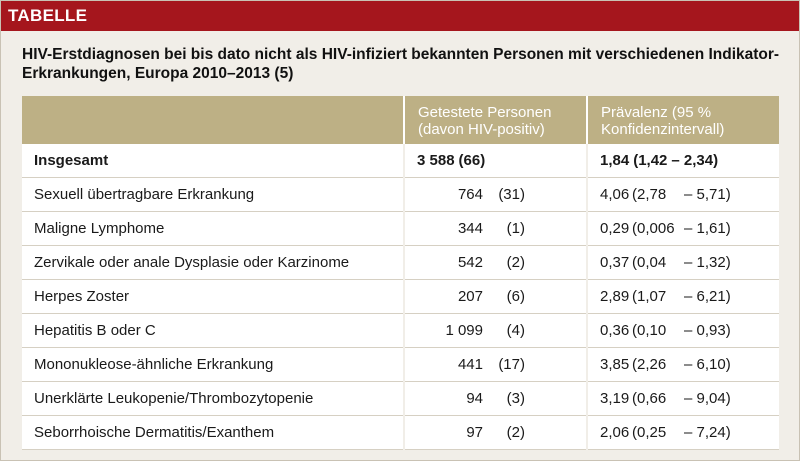 Image resolution: width=800 pixels, height=461 pixels. Describe the element at coordinates (615, 296) in the screenshot. I see `prevalence-value: 2,89` at that location.